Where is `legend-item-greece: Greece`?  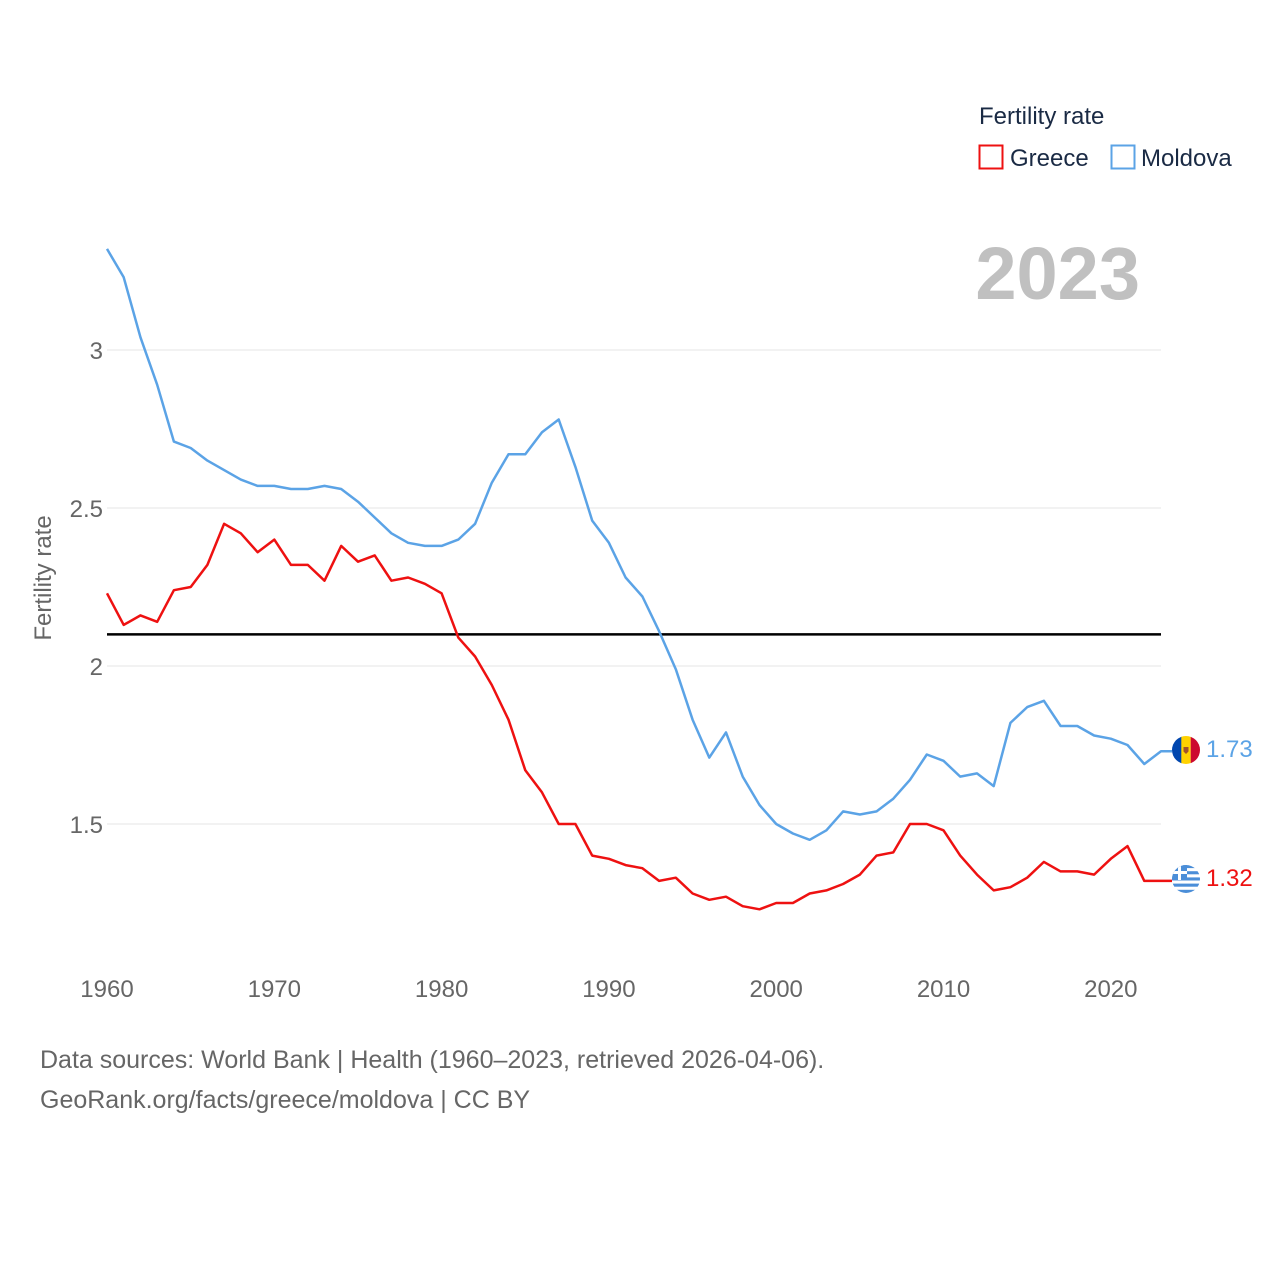
legend-item-greece: Greece is located at coordinates (1033, 158).